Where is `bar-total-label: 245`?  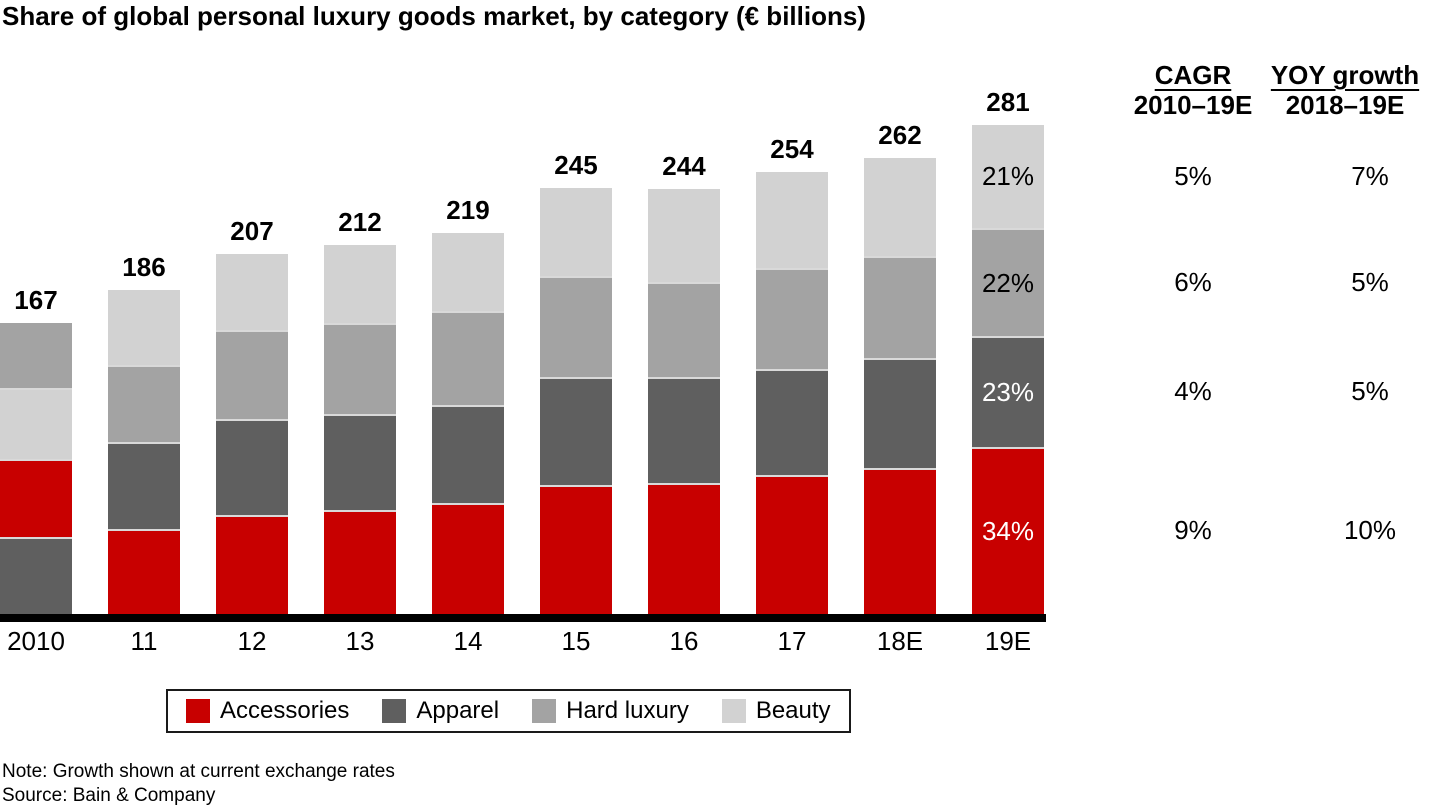 bar-total-label: 245 is located at coordinates (576, 164).